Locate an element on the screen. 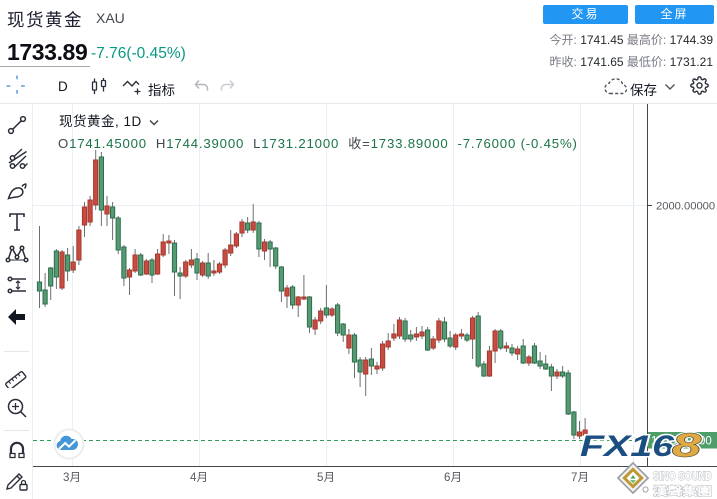 The width and height of the screenshot is (717, 499). svg-text: 5月 is located at coordinates (326, 478).